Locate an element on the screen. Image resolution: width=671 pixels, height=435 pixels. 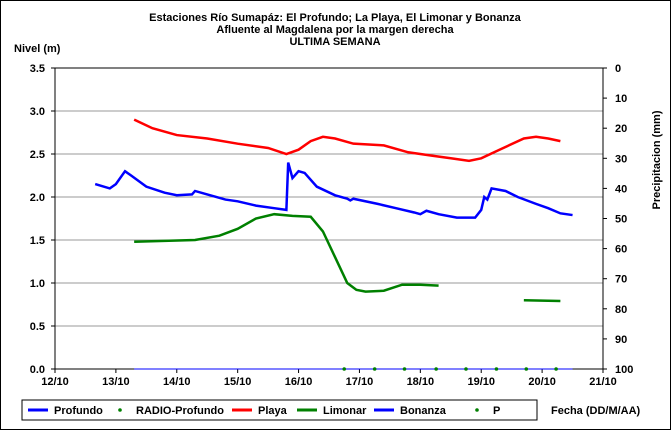
x-tick-label: 20/10 is located at coordinates (542, 382).